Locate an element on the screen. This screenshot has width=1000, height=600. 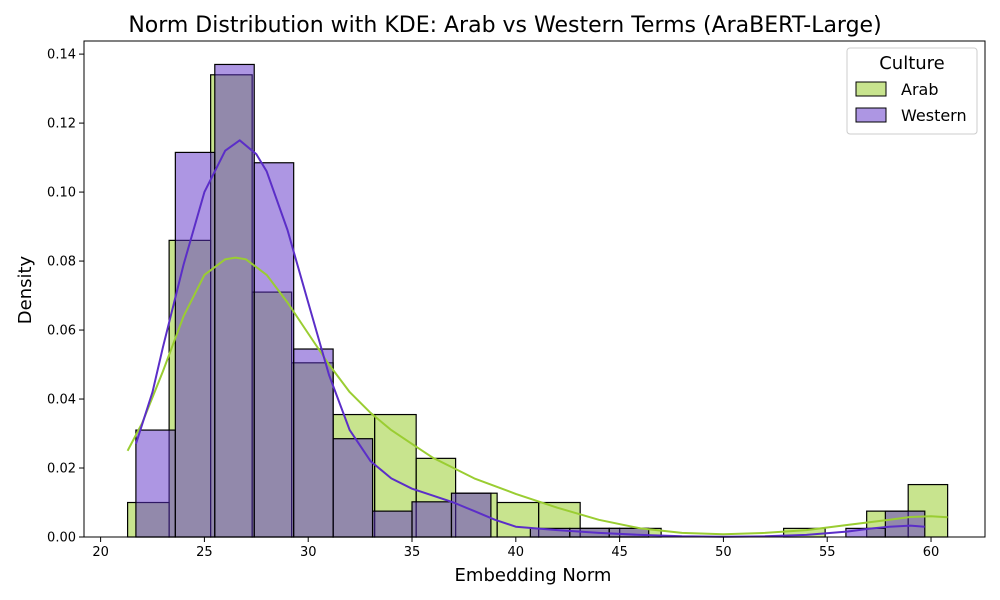
y-tick-label: 0.04 is located at coordinates (61, 400).